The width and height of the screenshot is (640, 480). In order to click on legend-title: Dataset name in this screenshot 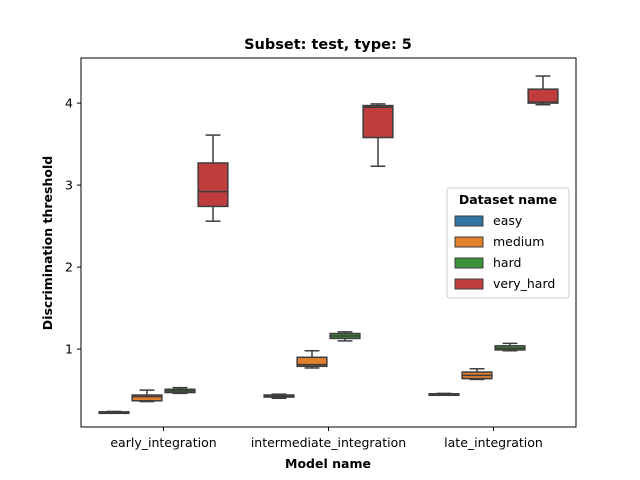, I will do `click(508, 199)`.